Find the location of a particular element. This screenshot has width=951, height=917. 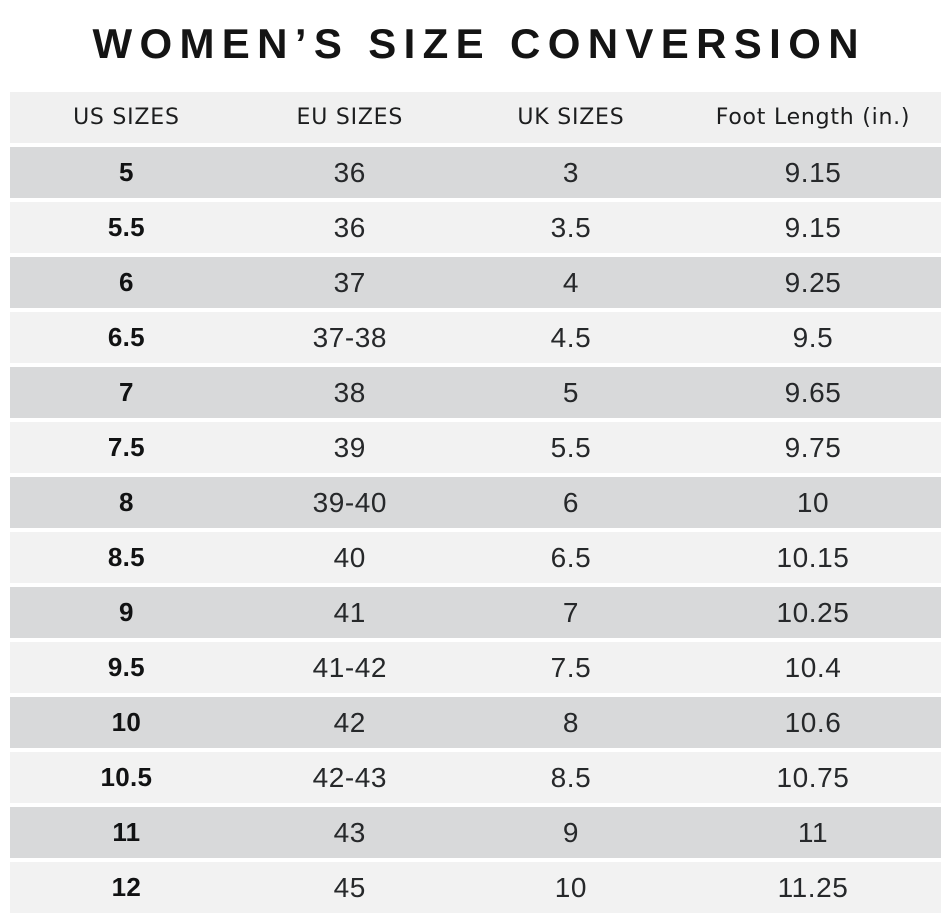

uk-size-cell: 4 is located at coordinates (570, 282).